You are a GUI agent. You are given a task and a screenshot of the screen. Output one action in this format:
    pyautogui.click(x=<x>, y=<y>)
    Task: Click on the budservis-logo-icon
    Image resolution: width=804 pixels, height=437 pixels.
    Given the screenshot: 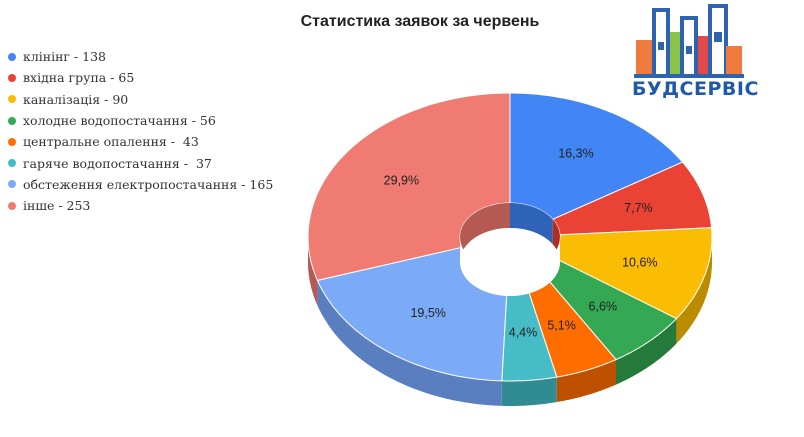 What is the action you would take?
    pyautogui.click(x=689, y=41)
    